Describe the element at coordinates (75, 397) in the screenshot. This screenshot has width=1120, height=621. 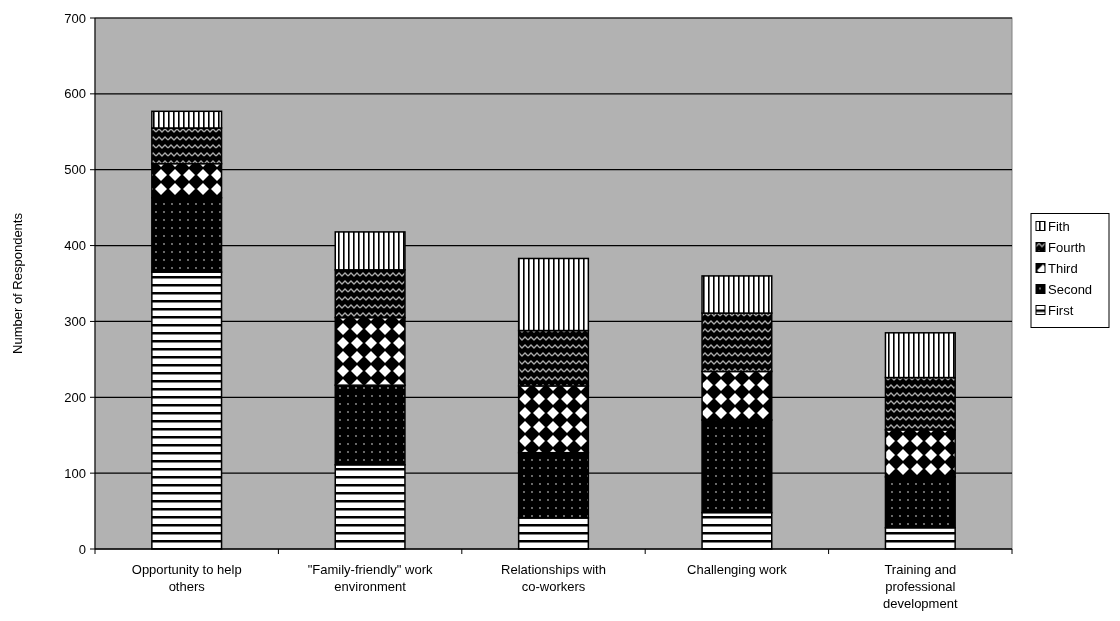
I see `y-tick-label: 200` at that location.